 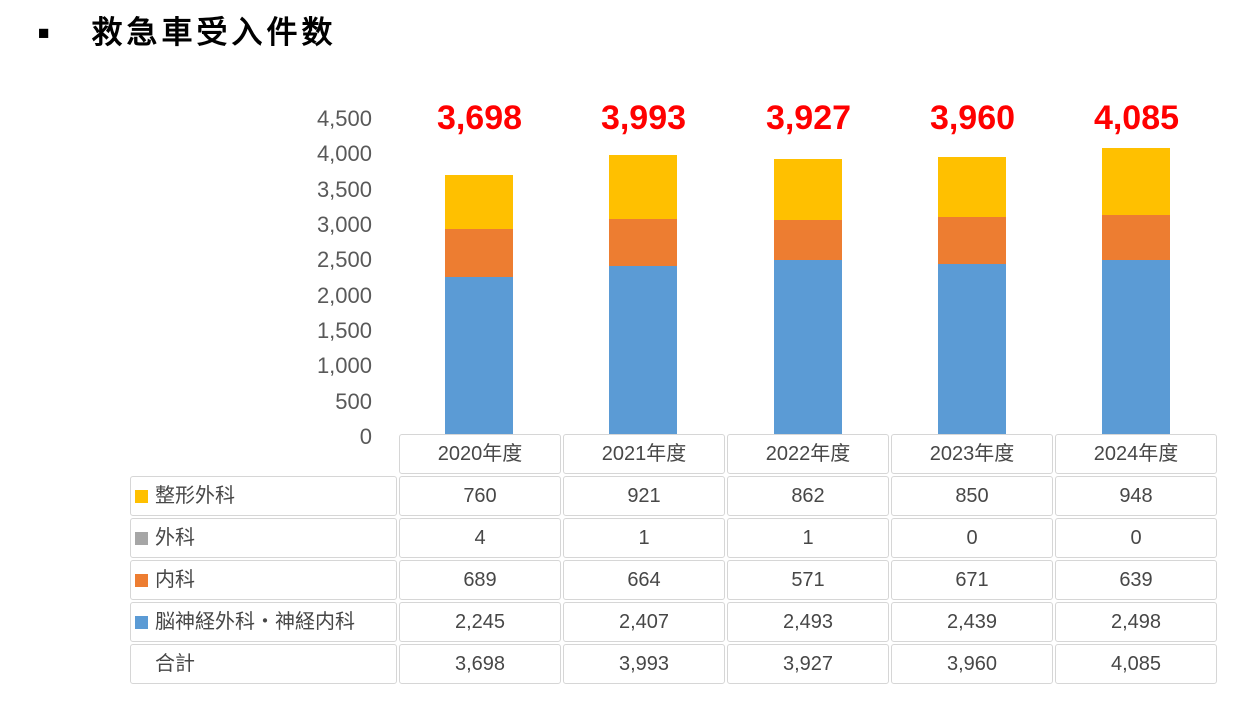 What do you see at coordinates (344, 365) in the screenshot?
I see `y-axis-tick-label: 1,000` at bounding box center [344, 365].